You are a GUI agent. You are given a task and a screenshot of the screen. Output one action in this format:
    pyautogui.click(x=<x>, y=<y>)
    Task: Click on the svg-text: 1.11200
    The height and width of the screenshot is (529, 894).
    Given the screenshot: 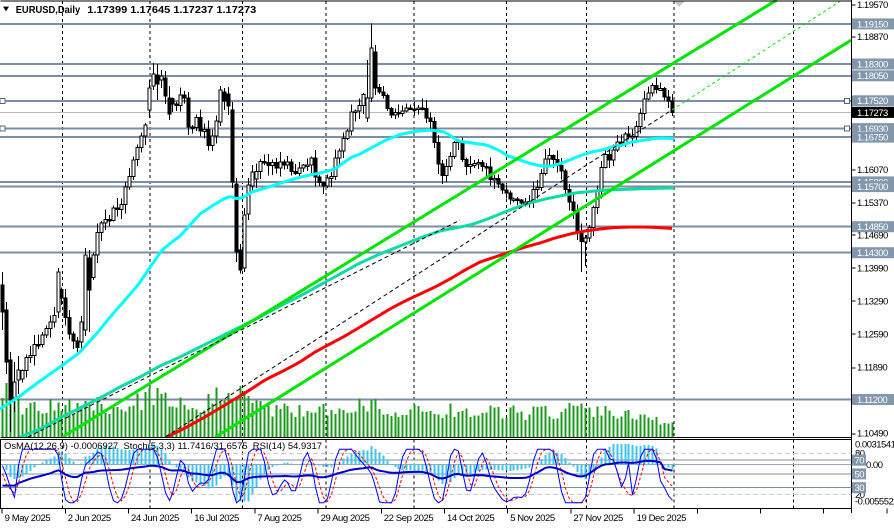 What is the action you would take?
    pyautogui.click(x=872, y=400)
    